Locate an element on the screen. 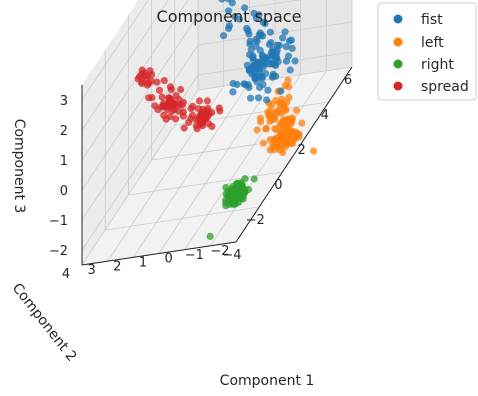 This screenshot has height=396, width=478. legend-marker-right is located at coordinates (398, 64).